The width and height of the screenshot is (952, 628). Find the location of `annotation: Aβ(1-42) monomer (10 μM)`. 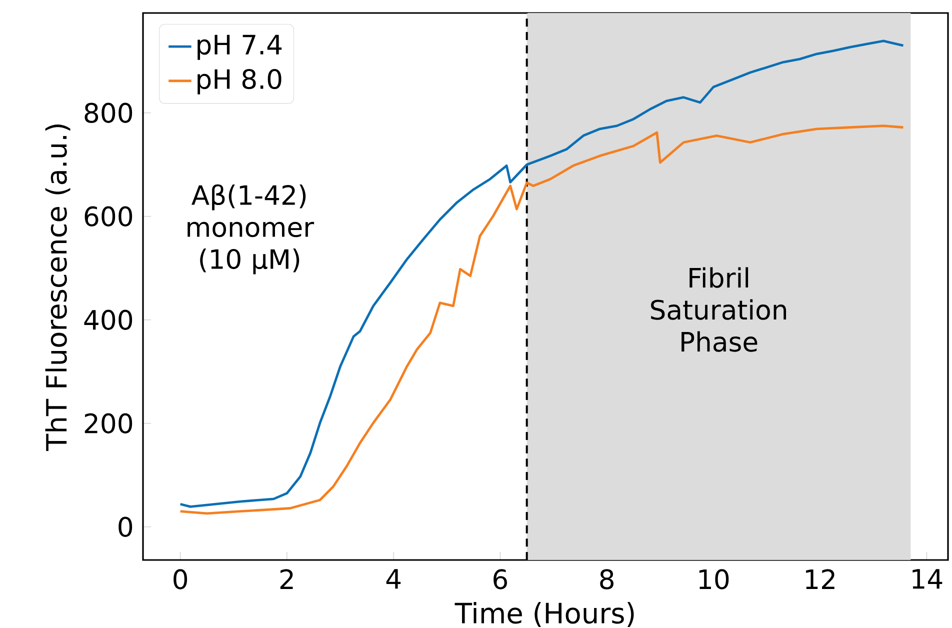

annotation: Aβ(1-42) monomer (10 μM) is located at coordinates (251, 229).